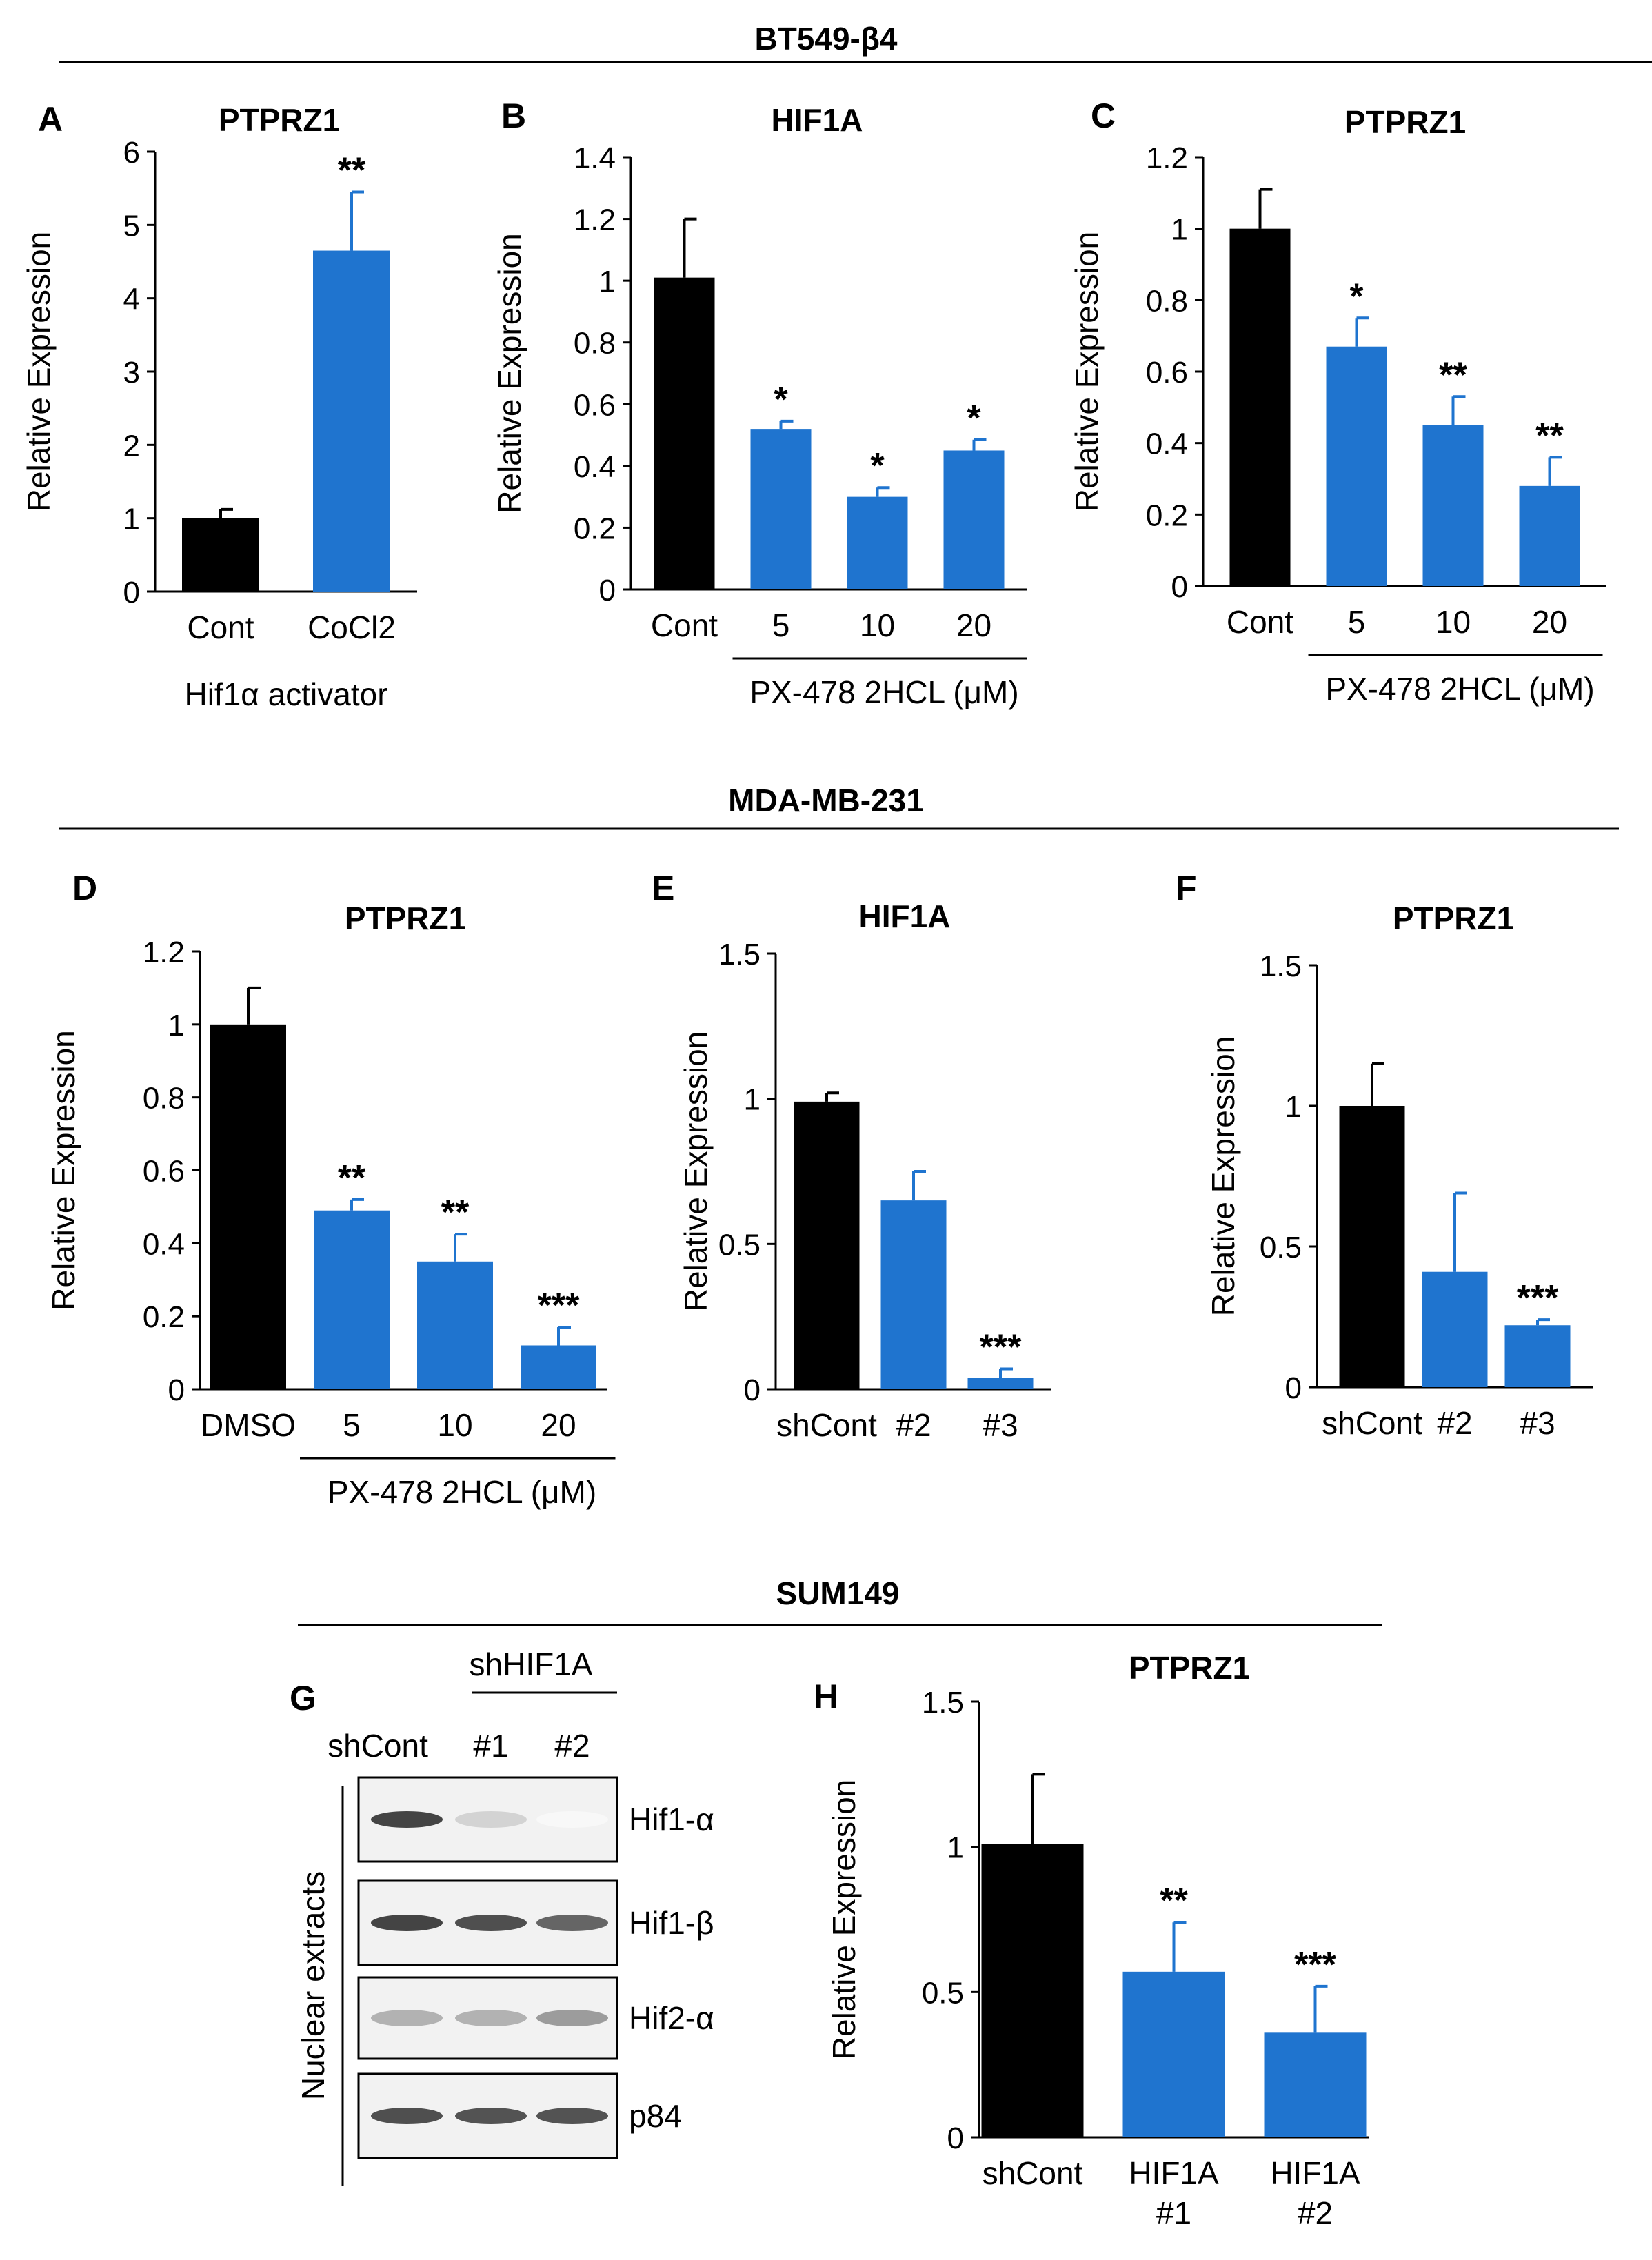 The image size is (1652, 2260). I want to click on blot-lane-label-1: #1, so click(491, 1746).